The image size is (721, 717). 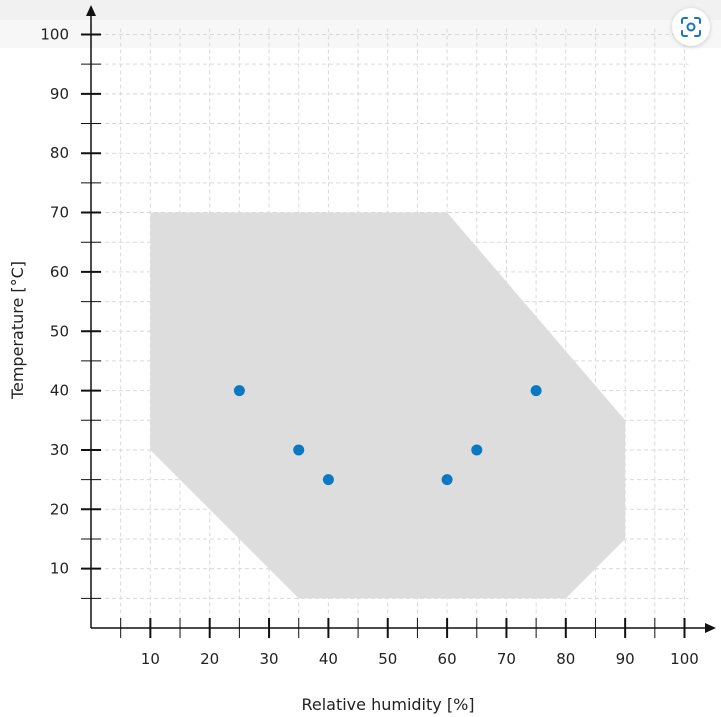 What do you see at coordinates (59, 391) in the screenshot?
I see `y-tick-label: 40` at bounding box center [59, 391].